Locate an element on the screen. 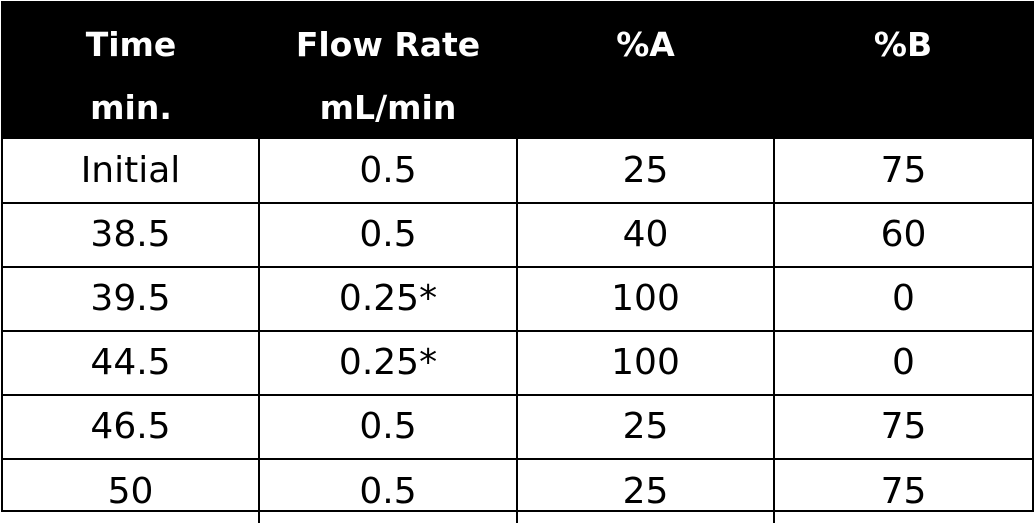  header-flow-rate-line2: mL/min is located at coordinates (388, 107).